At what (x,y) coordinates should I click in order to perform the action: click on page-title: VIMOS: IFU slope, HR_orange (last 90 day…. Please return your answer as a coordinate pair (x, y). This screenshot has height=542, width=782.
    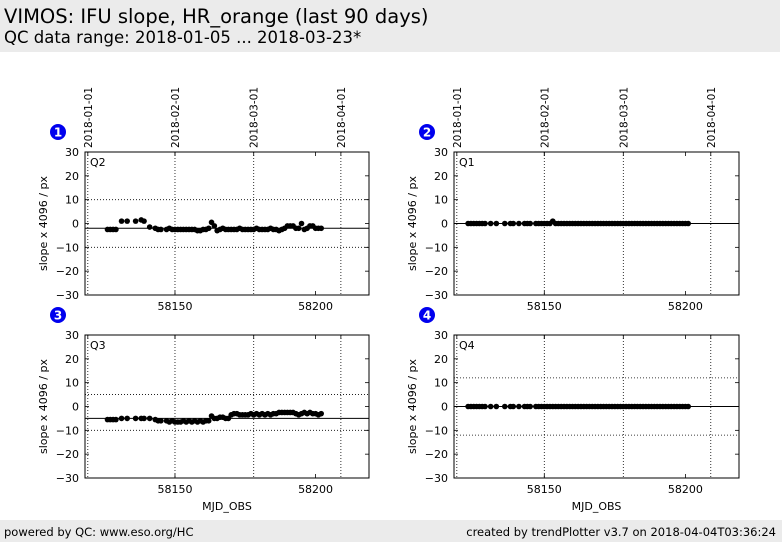
    Looking at the image, I should click on (216, 16).